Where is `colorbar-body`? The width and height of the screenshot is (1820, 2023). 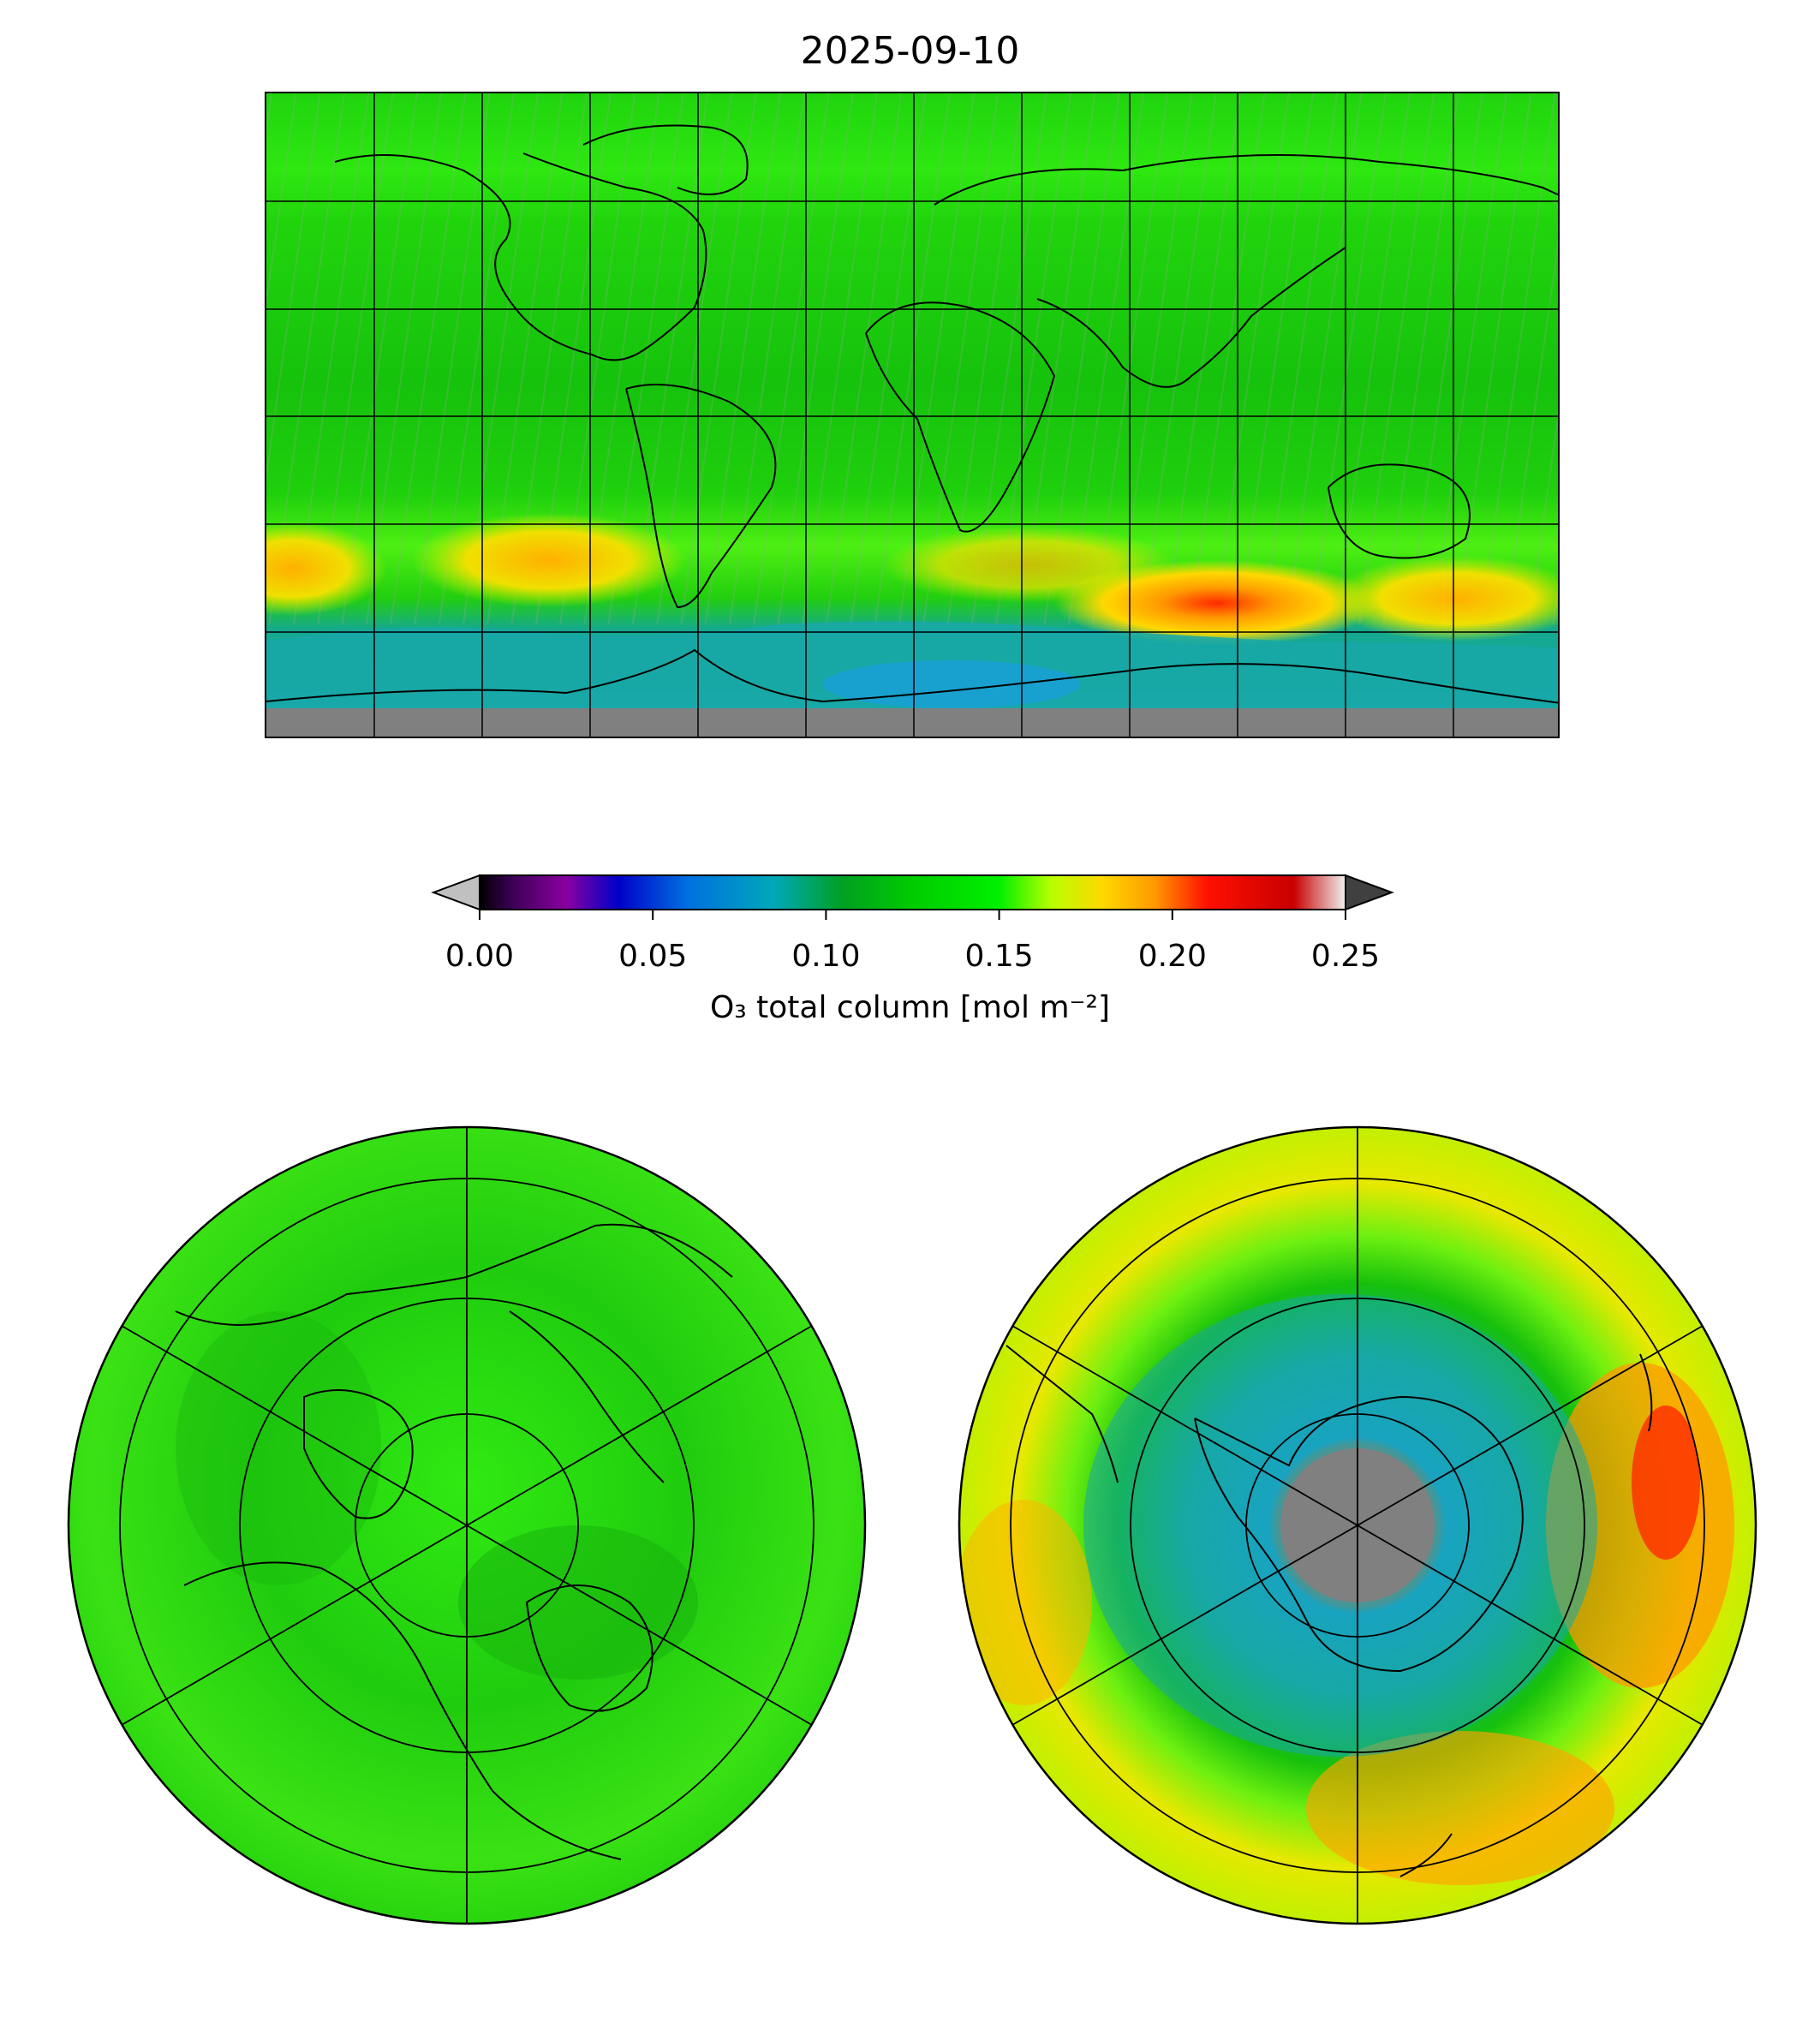 colorbar-body is located at coordinates (912, 892).